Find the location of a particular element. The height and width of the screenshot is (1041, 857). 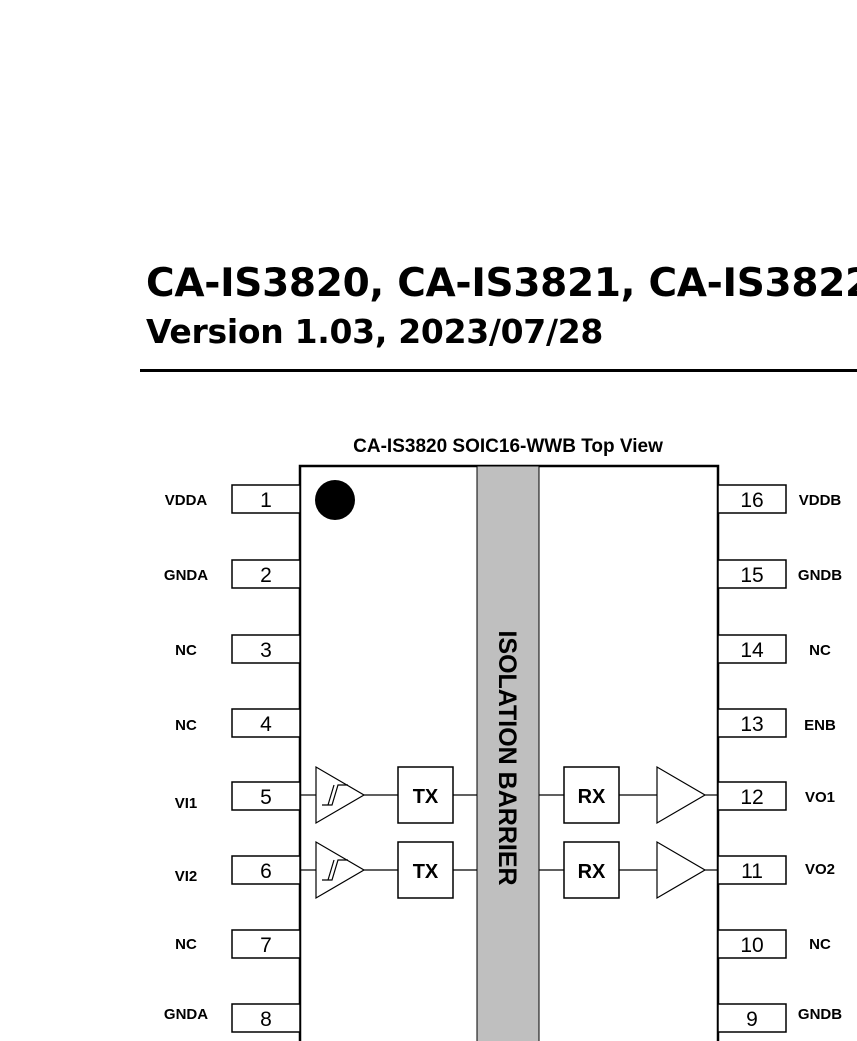

right-pin-number: 12 is located at coordinates (751, 797).